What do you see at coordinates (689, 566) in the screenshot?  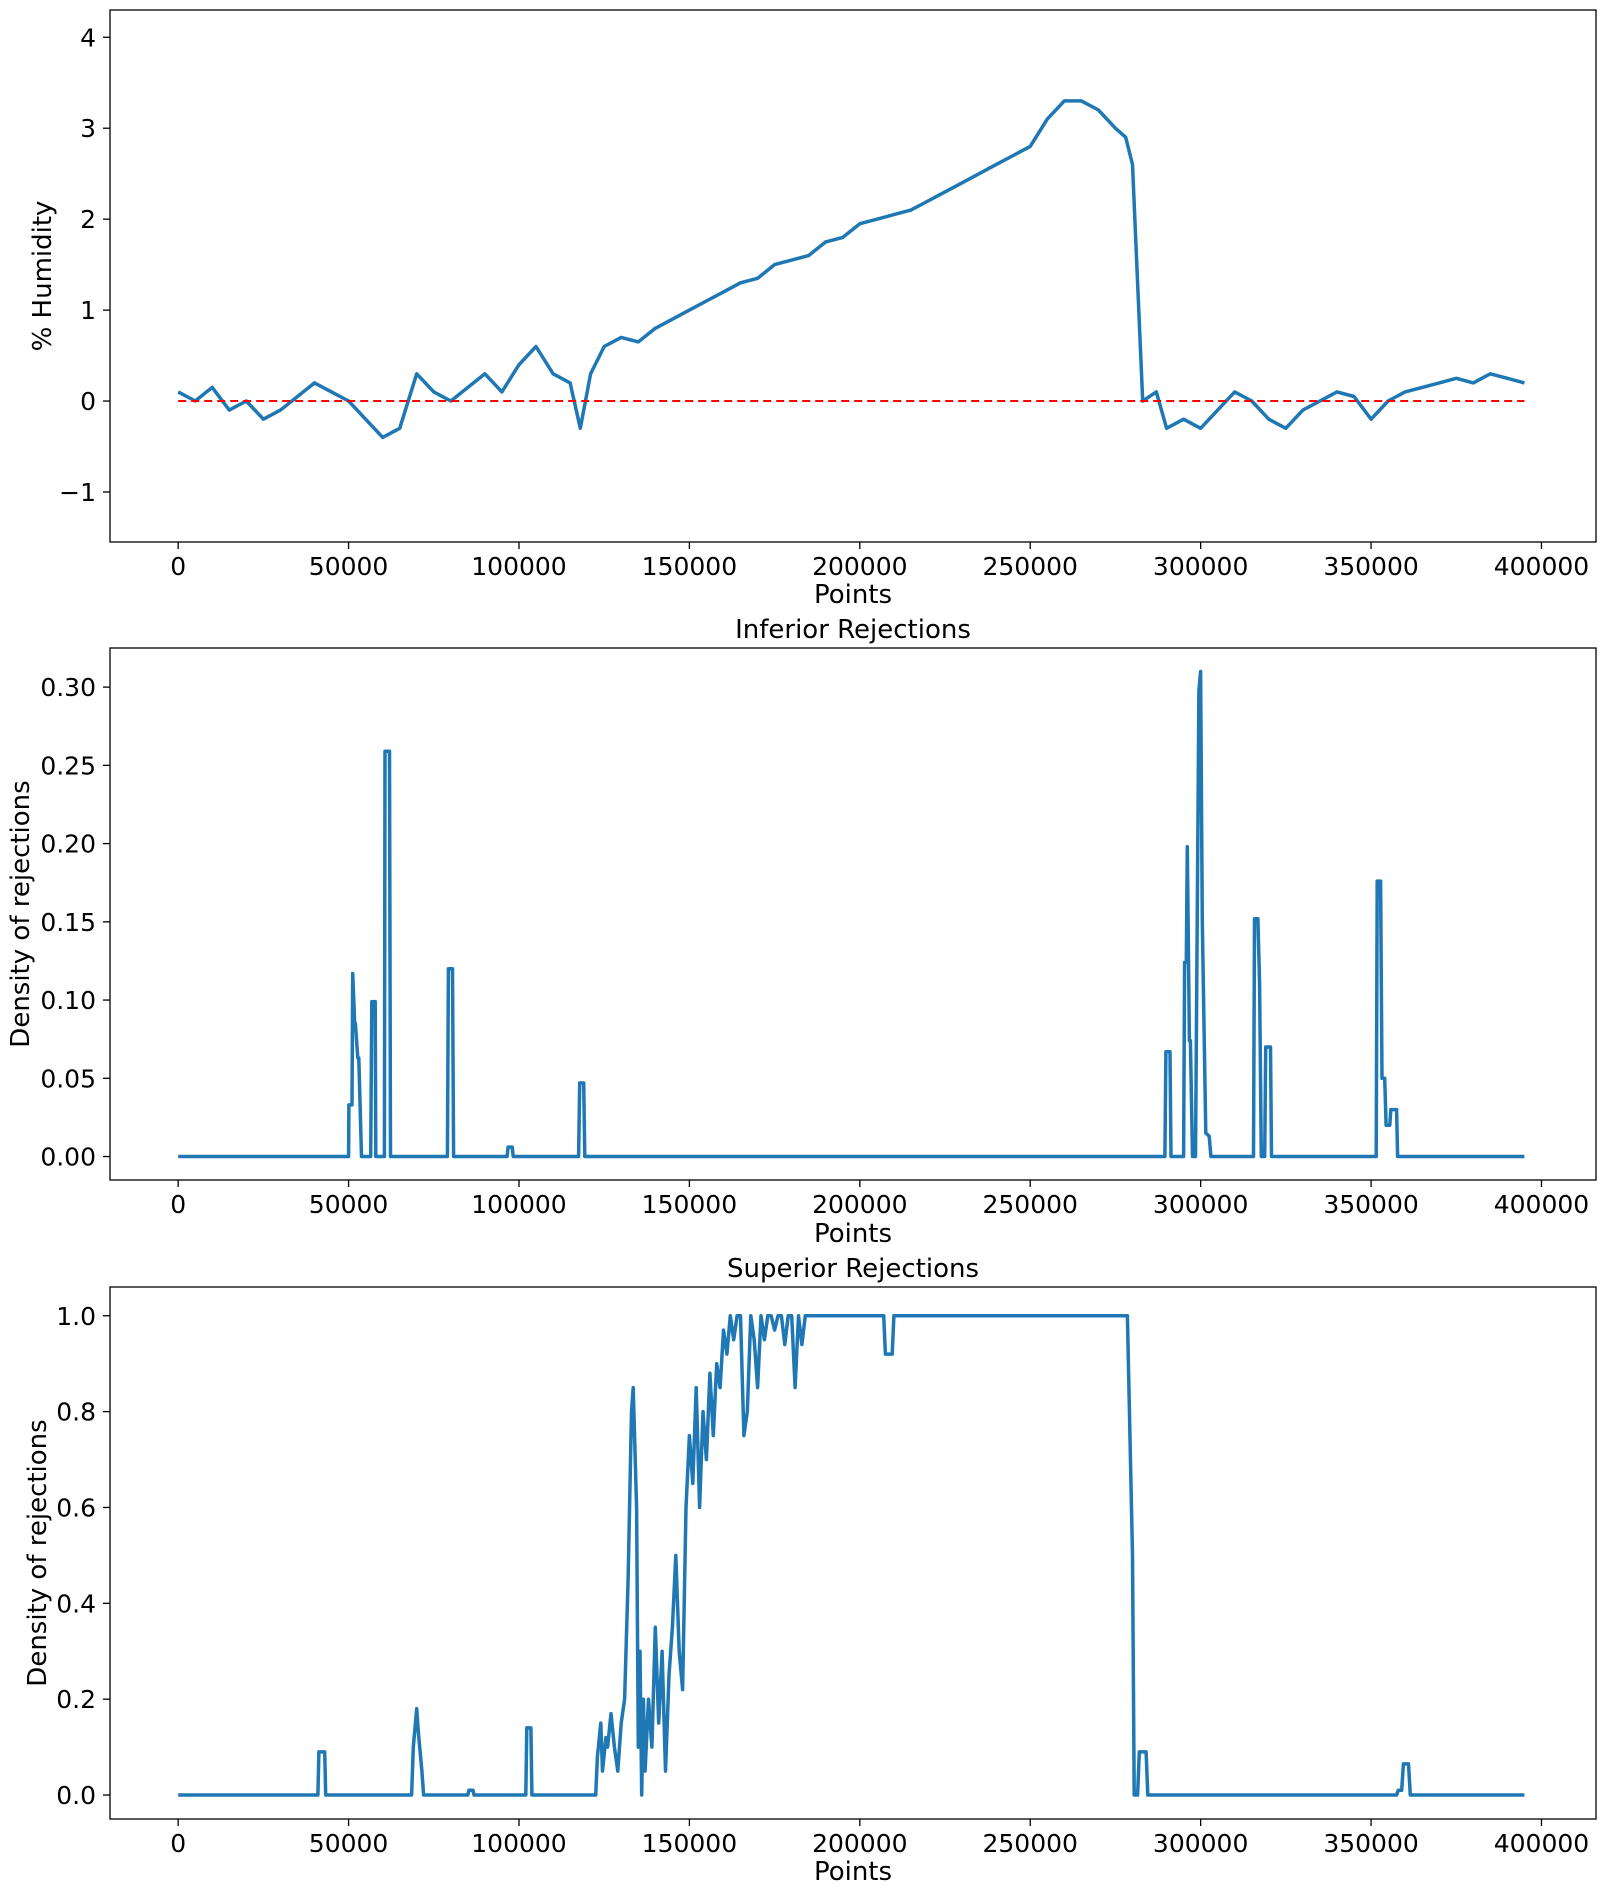 I see `humidity-xtick-label: 150000` at bounding box center [689, 566].